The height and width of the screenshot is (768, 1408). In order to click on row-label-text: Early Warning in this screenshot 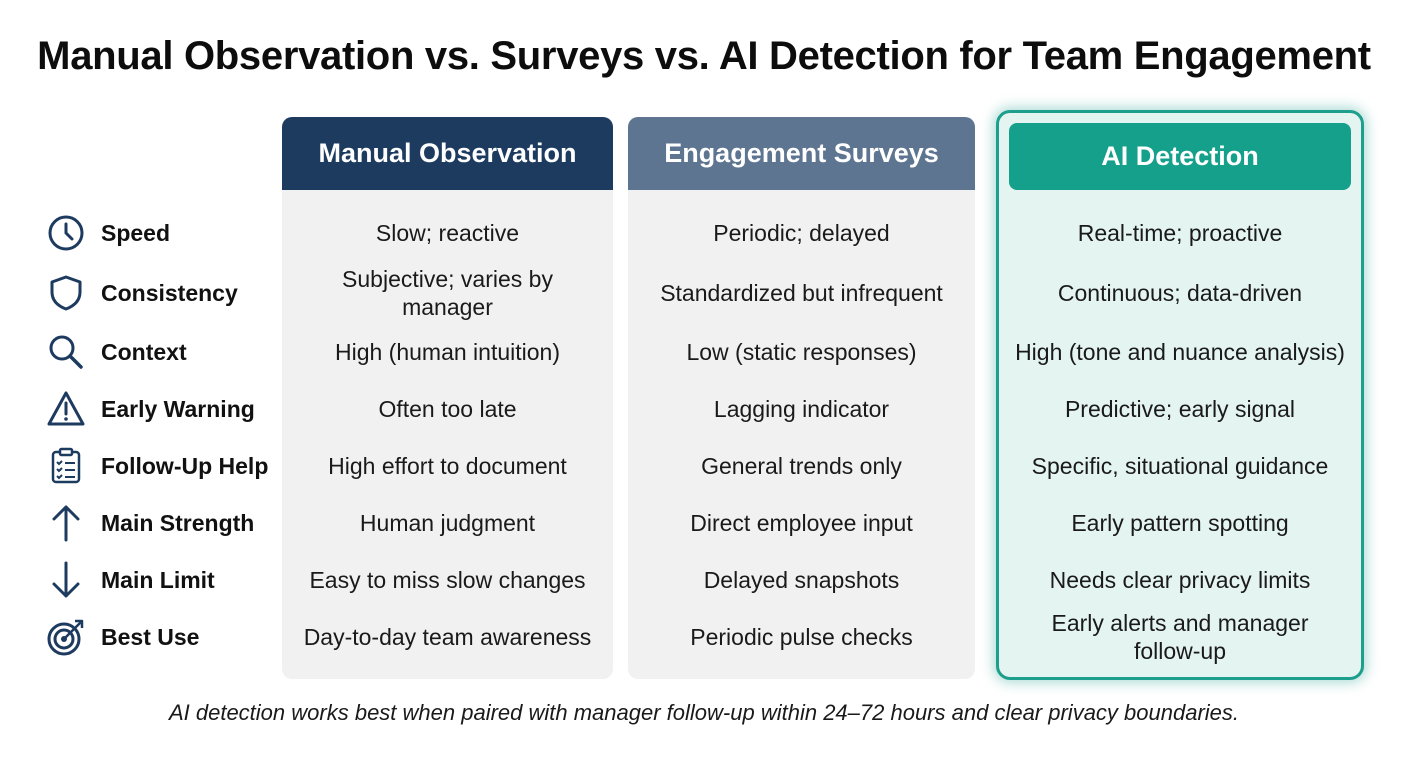, I will do `click(178, 408)`.